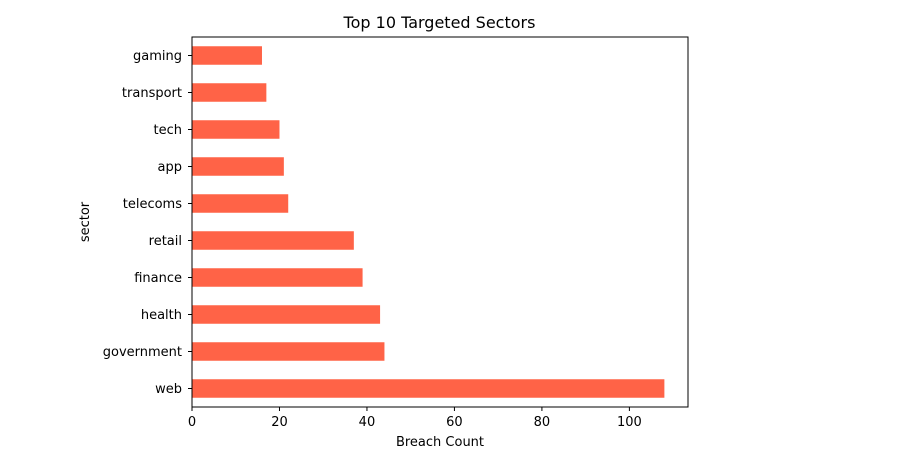 The height and width of the screenshot is (474, 902). I want to click on x-tick-label: 40, so click(367, 422).